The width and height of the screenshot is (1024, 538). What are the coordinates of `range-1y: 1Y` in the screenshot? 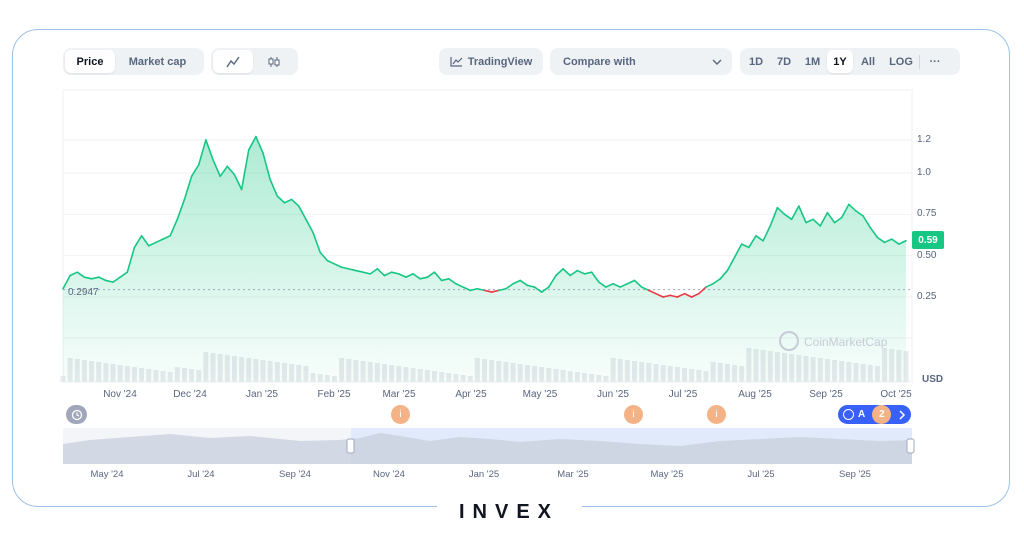 It's located at (840, 61).